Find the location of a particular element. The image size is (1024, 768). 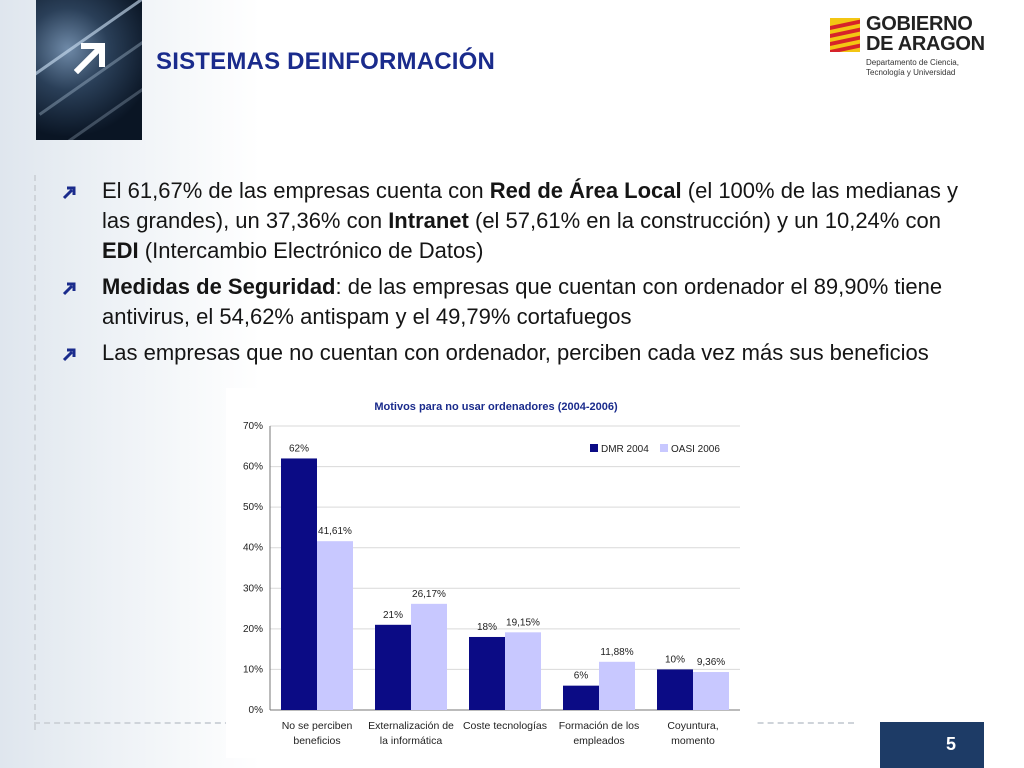

y-tick-label: 40% is located at coordinates (253, 548).